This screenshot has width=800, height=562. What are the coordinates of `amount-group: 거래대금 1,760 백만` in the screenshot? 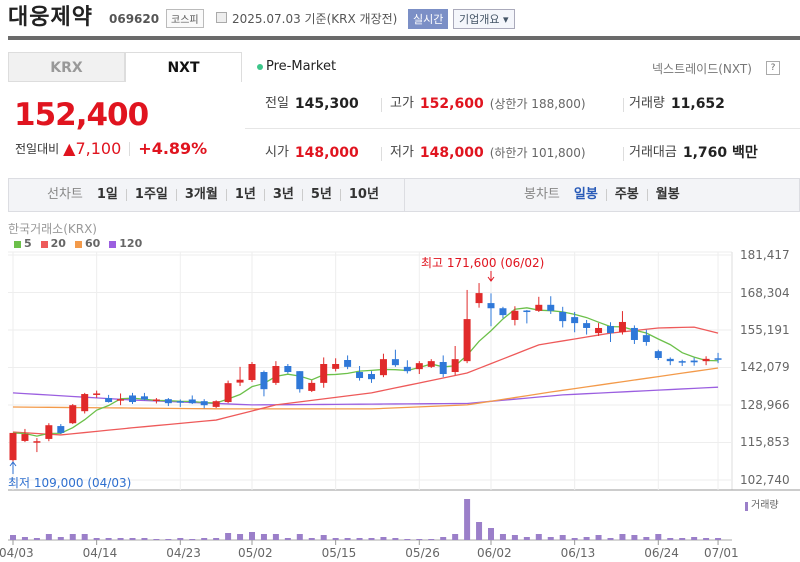 It's located at (693, 153).